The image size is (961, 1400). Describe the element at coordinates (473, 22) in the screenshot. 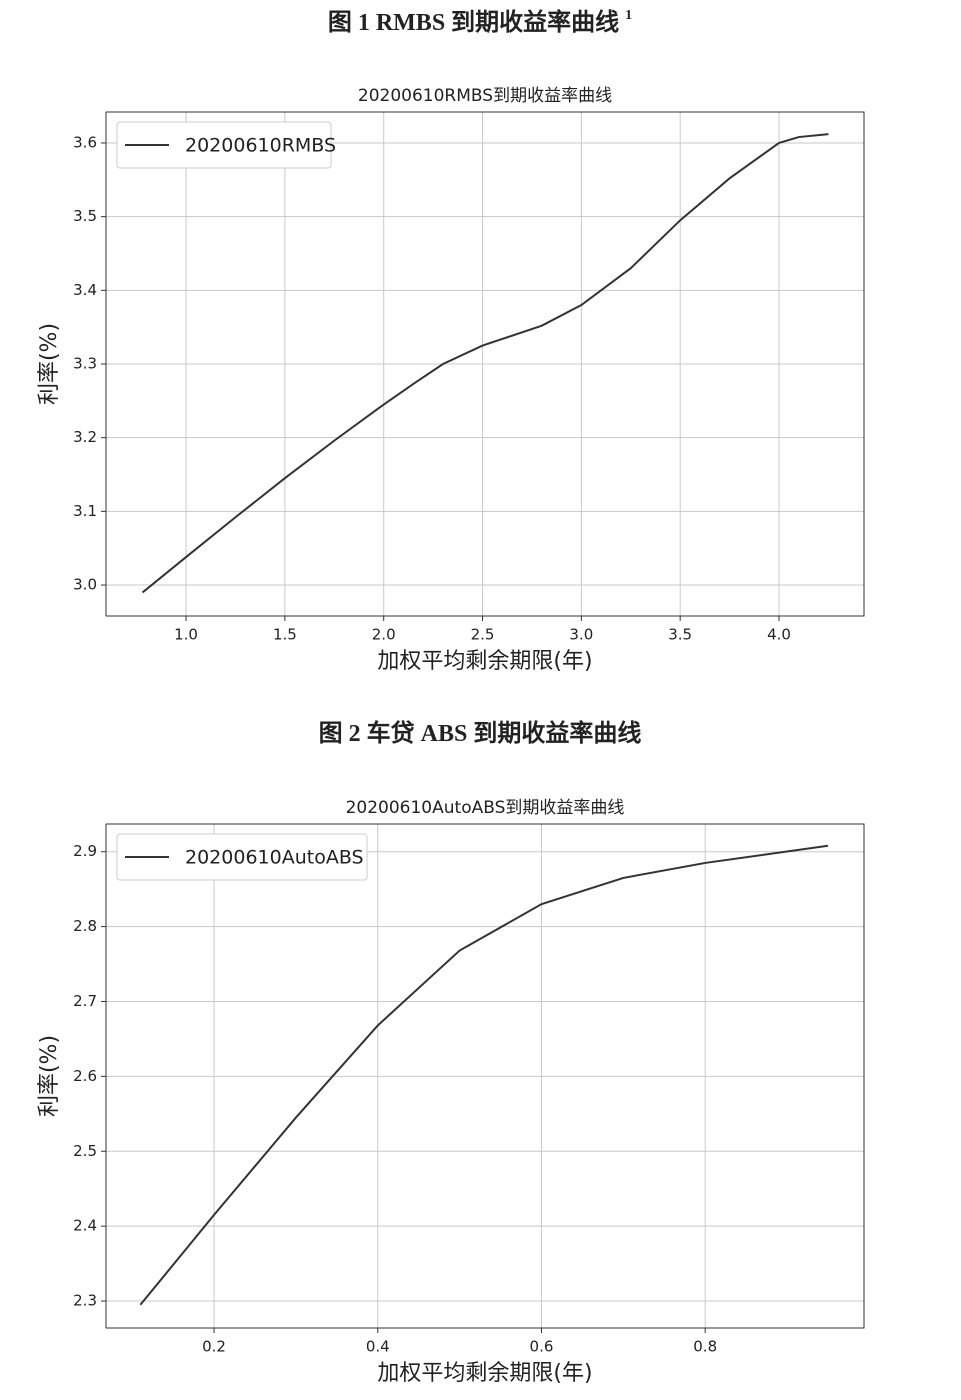

I see `caption-text: 图 1 RMBS 到期收益率曲线` at that location.